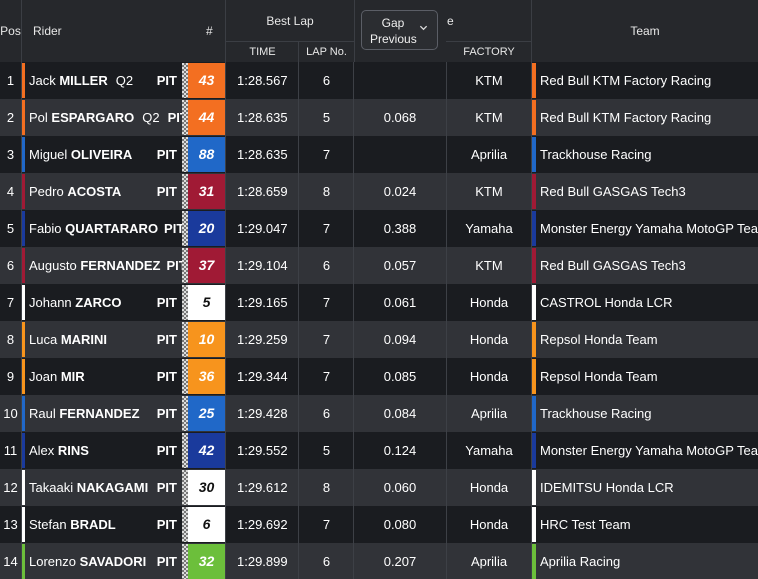  What do you see at coordinates (113, 561) in the screenshot?
I see `rider-last-name: SAVADORI` at bounding box center [113, 561].